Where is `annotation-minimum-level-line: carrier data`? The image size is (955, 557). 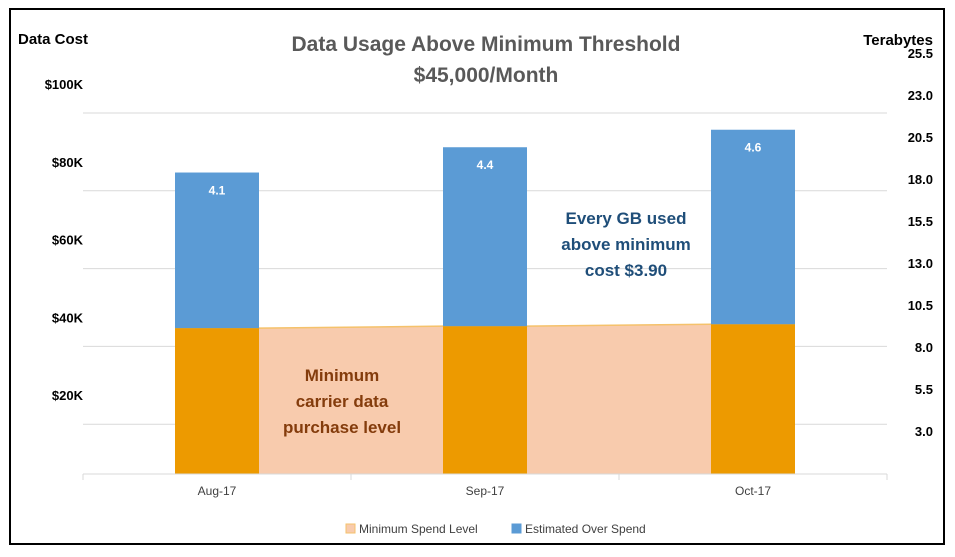
annotation-minimum-level-line: carrier data is located at coordinates (342, 401).